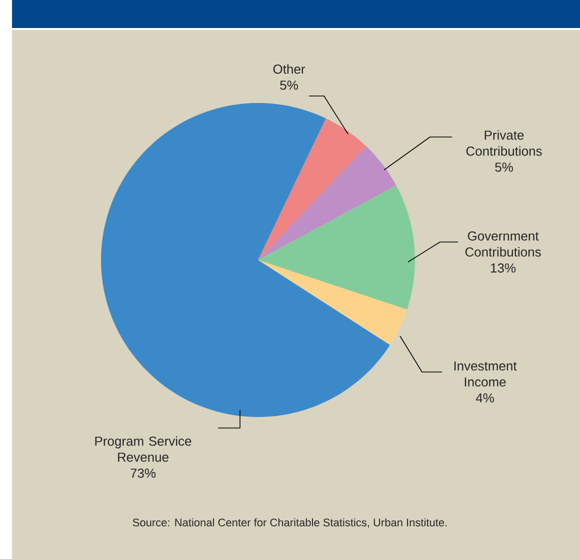  I want to click on data-label: 73%, so click(143, 473).